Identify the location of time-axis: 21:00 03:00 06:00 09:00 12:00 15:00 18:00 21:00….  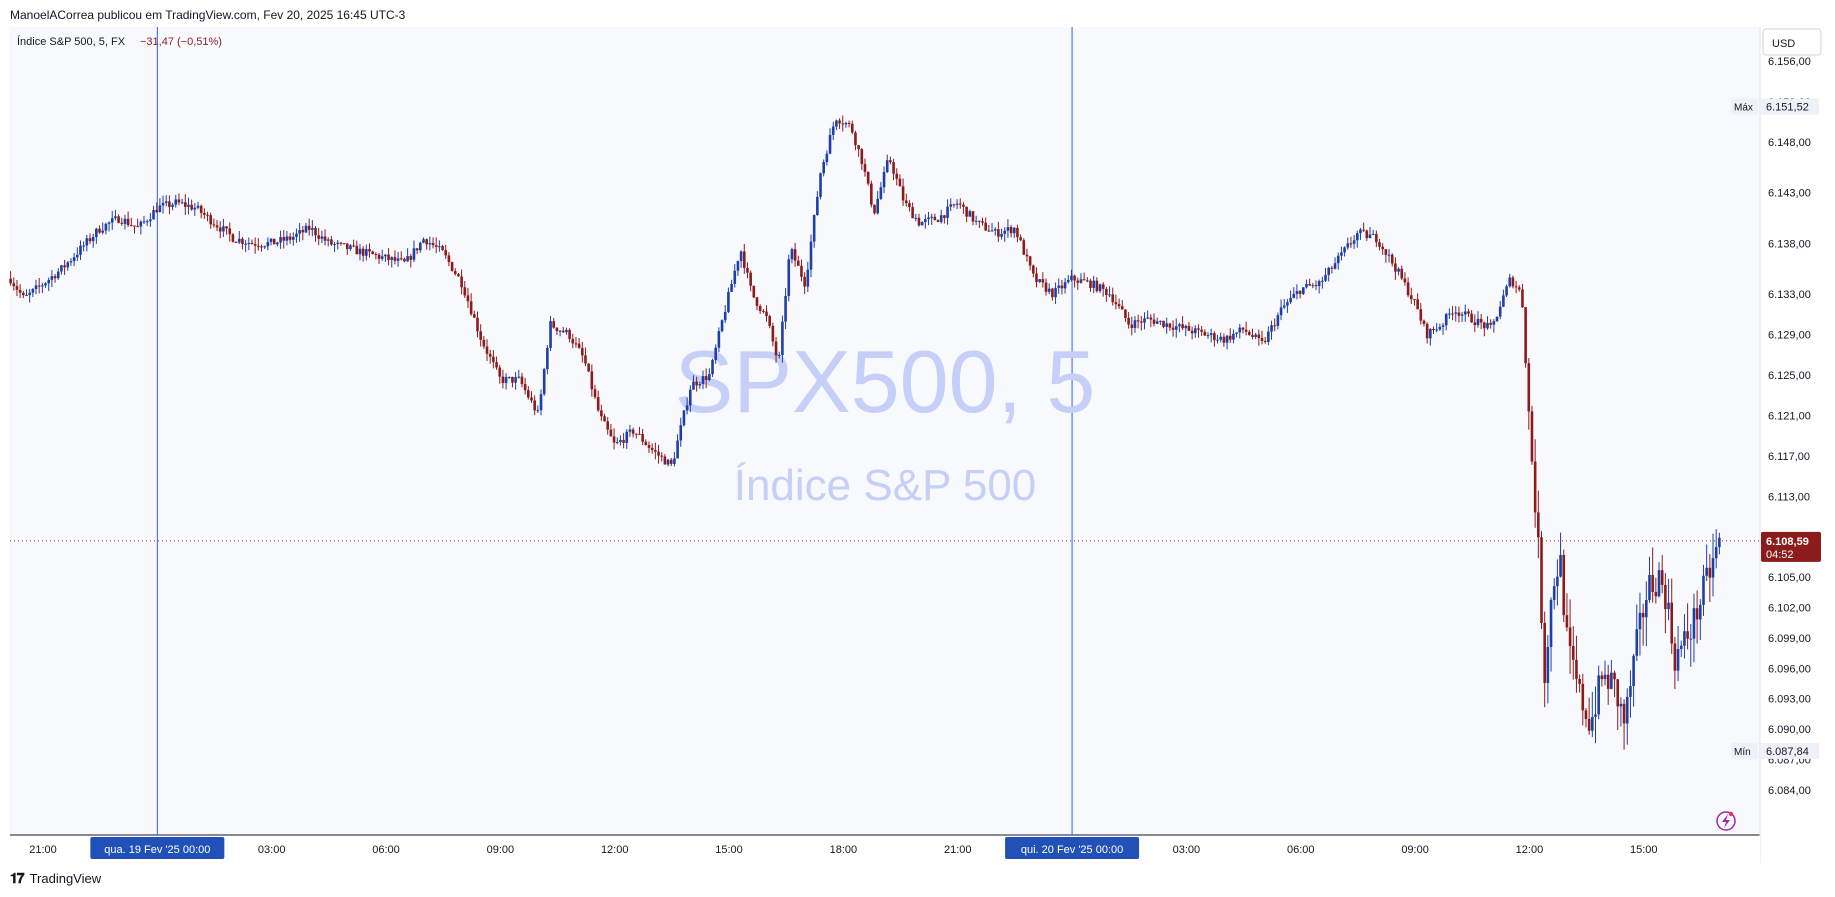
(843, 848).